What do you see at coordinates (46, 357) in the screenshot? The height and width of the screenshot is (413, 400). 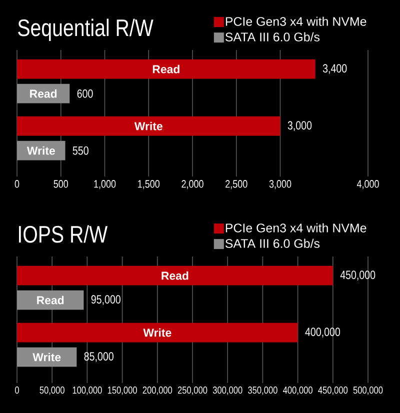 I see `y-tick-label: Write` at bounding box center [46, 357].